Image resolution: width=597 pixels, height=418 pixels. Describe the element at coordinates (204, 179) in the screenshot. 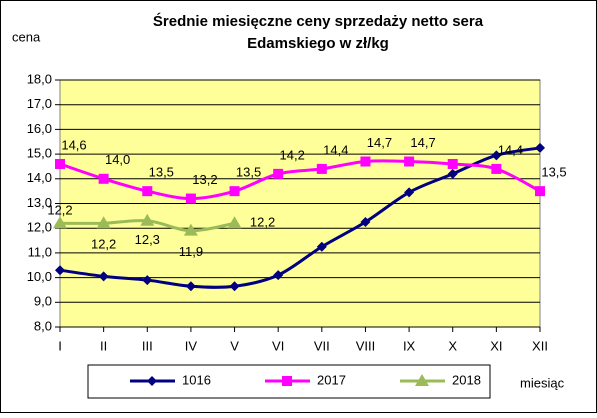

I see `data-label: 13,2` at that location.